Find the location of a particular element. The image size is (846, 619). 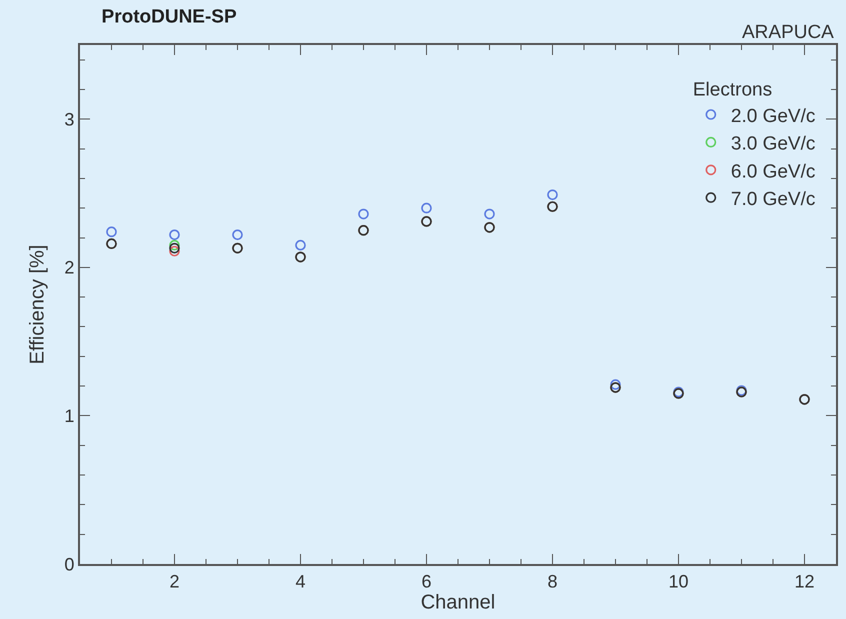

x-tick-label: 6 is located at coordinates (426, 582).